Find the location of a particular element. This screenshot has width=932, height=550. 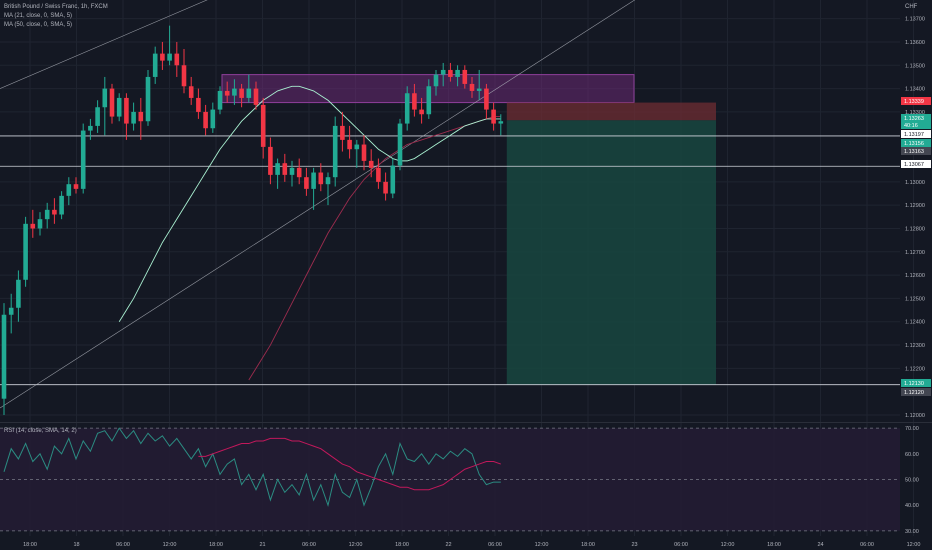

price-tick-label: 1.13700 is located at coordinates (915, 20).